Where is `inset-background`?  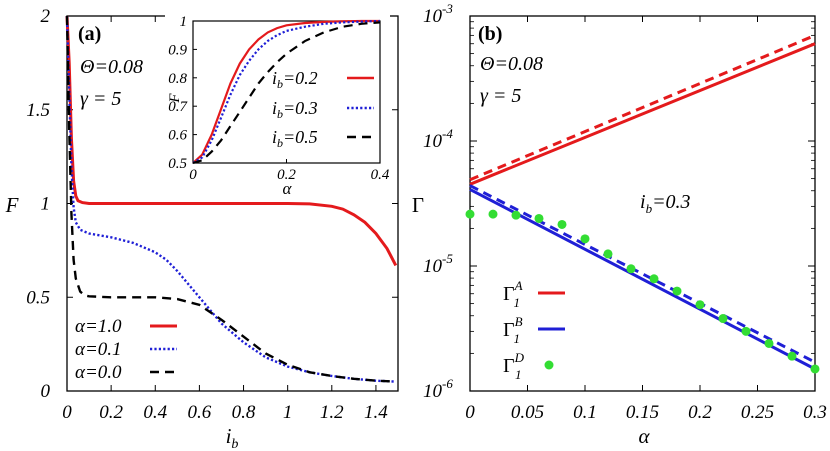
inset-background is located at coordinates (277, 103).